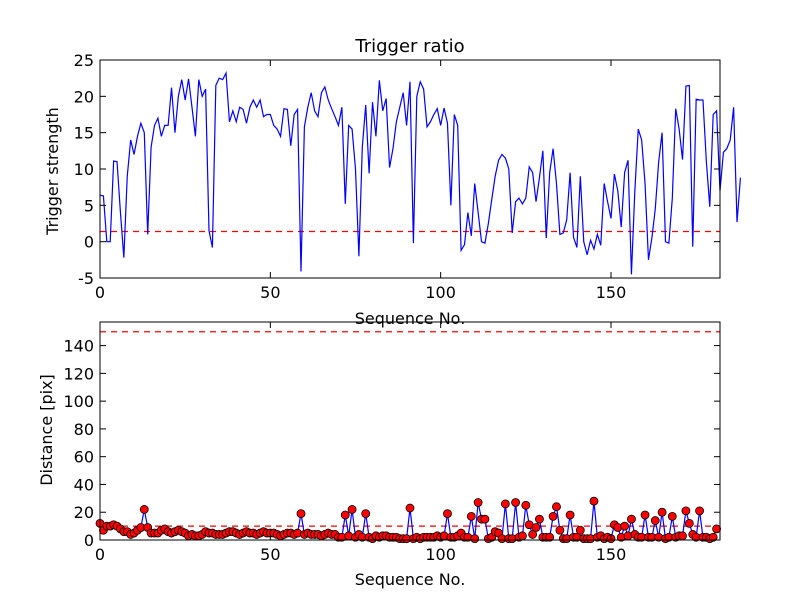 This screenshot has height=600, width=800. Describe the element at coordinates (100, 554) in the screenshot. I see `bottom-chart-x-tick-label: 0` at that location.